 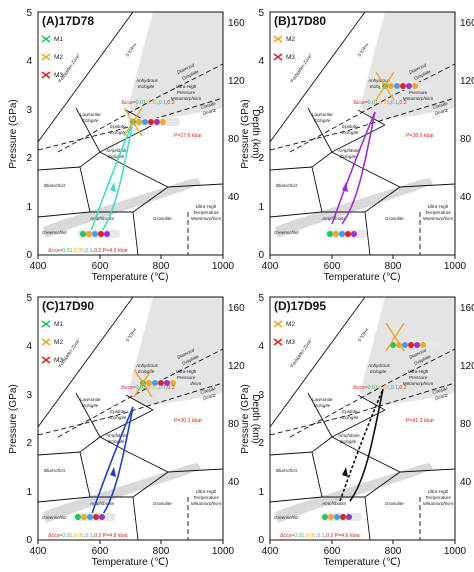 What do you see at coordinates (131, 49) in the screenshot?
I see `label-gradient: 5℃/km` at bounding box center [131, 49].